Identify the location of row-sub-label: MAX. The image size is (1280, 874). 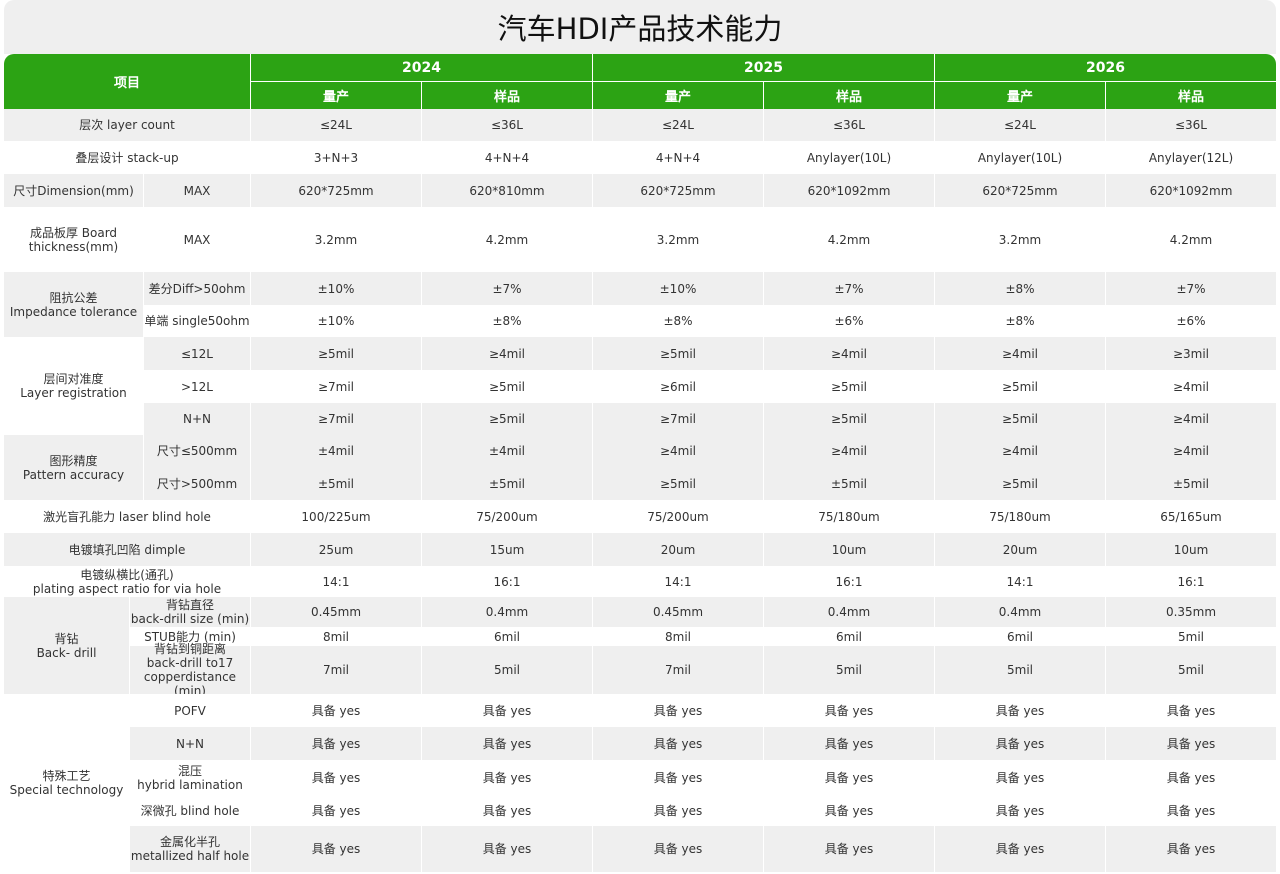
(196, 190).